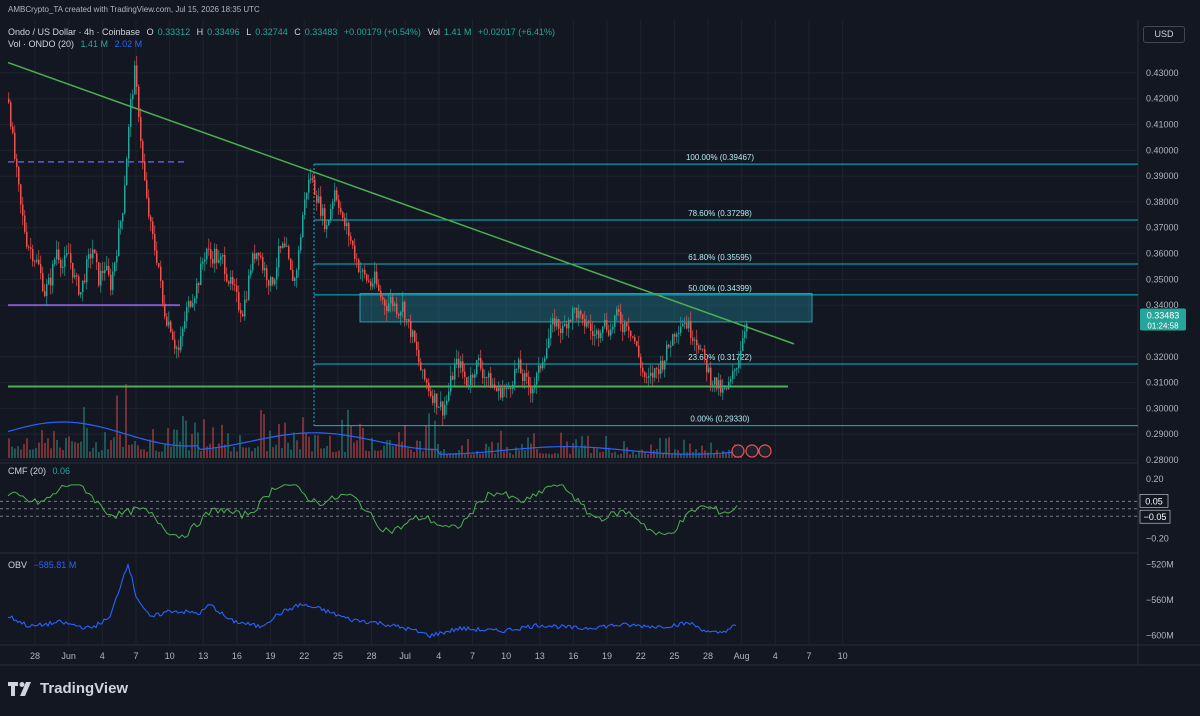 Image resolution: width=1200 pixels, height=716 pixels. What do you see at coordinates (74, 32) in the screenshot?
I see `symbol-name: Ondo / US Dollar · 4h · Coinbase` at bounding box center [74, 32].